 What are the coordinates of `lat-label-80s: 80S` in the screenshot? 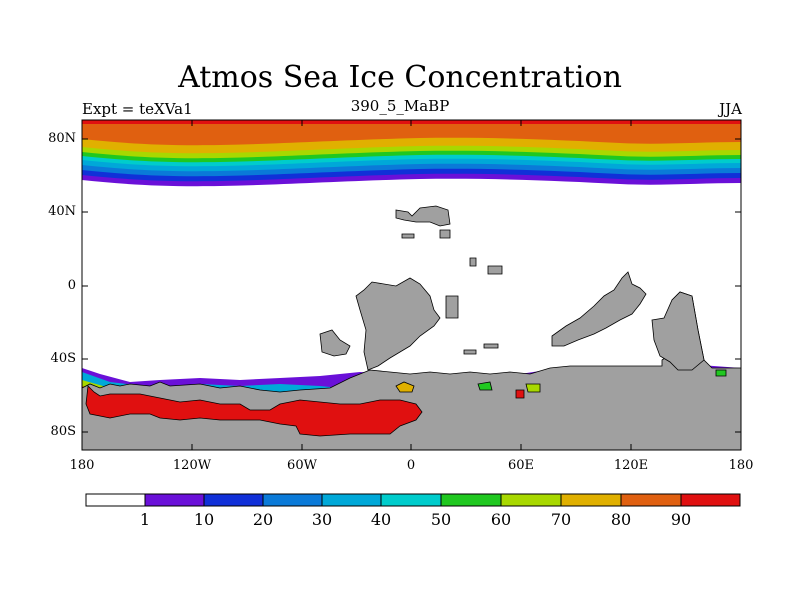 It's located at (63, 431).